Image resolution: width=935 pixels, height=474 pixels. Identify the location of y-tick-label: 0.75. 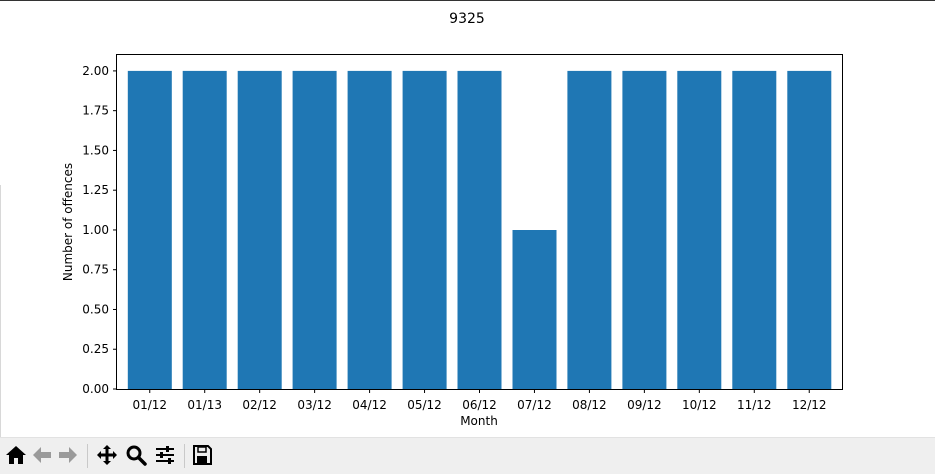
(95, 270).